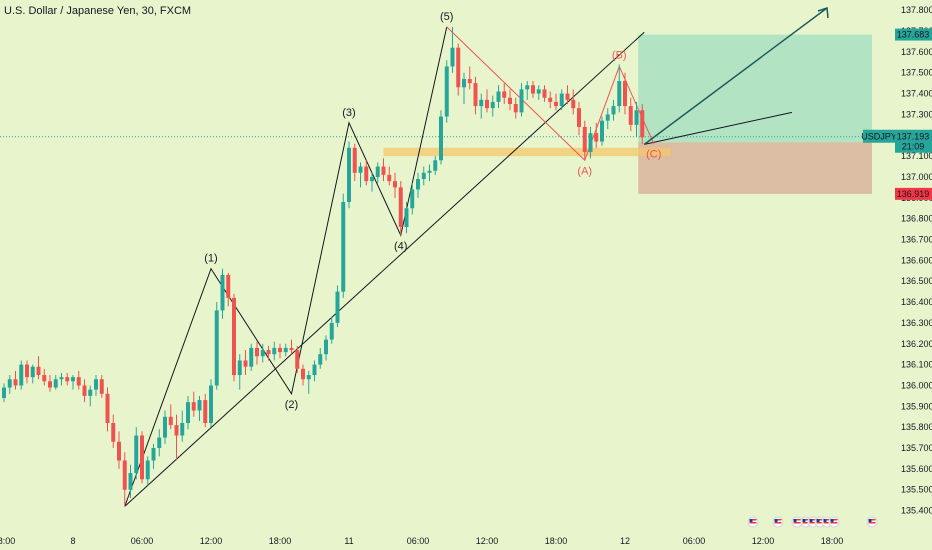  Describe the element at coordinates (916, 469) in the screenshot. I see `price-tick-label: 135.600` at that location.